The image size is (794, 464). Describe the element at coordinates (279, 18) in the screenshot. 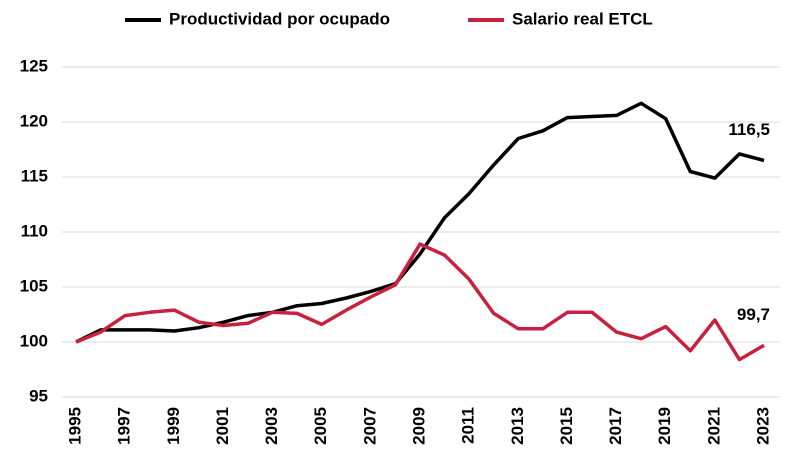

I see `legend-label: Productividad por ocupado` at that location.